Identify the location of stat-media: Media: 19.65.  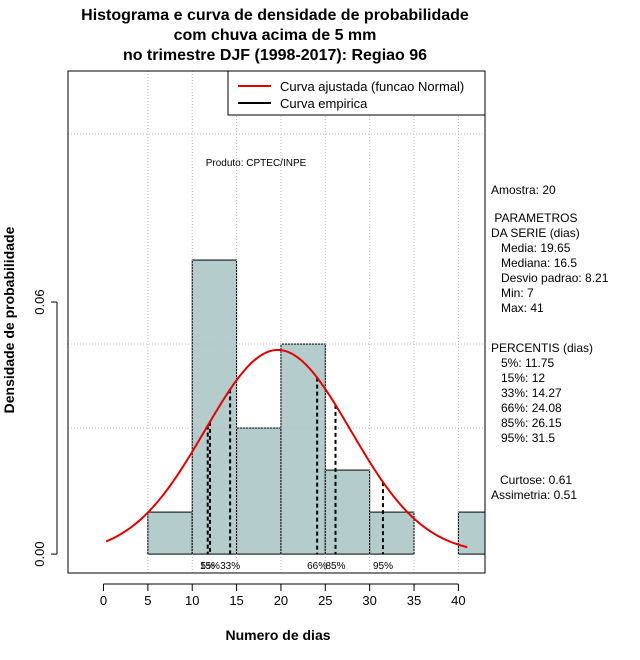
(531, 248).